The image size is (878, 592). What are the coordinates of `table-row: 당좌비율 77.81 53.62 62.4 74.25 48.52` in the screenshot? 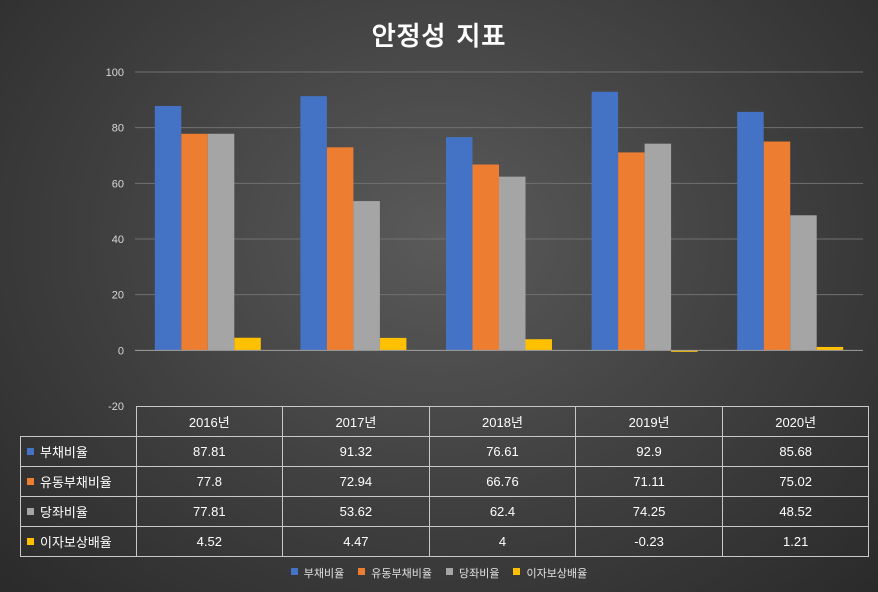 It's located at (445, 511).